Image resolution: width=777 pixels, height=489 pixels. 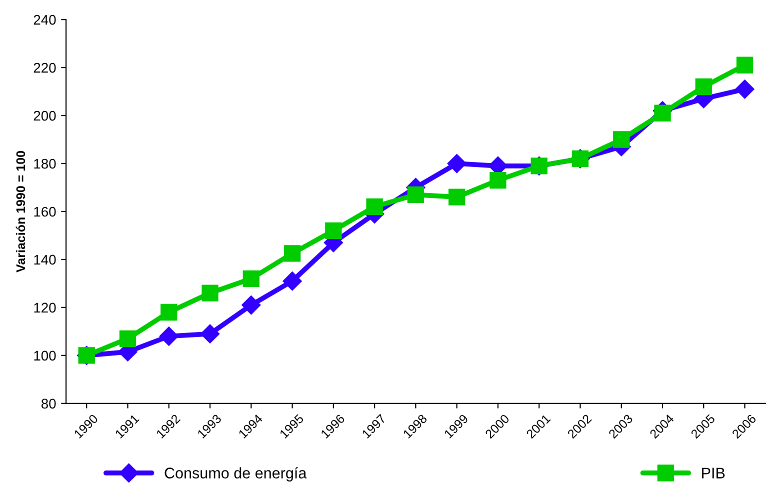 What do you see at coordinates (45, 67) in the screenshot?
I see `y-tick-label: 220` at bounding box center [45, 67].